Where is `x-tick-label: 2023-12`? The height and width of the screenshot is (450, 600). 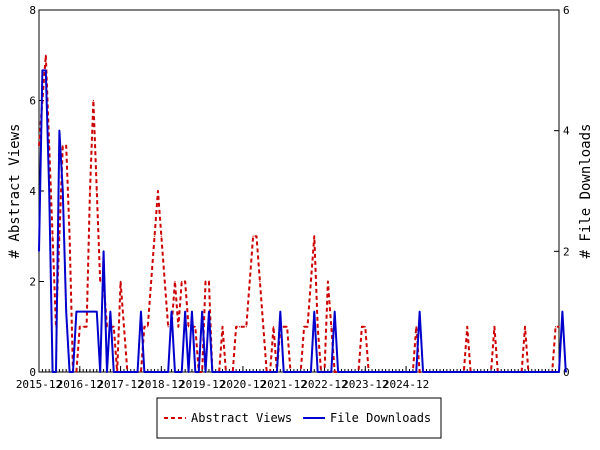
x-tick-label: 2023-12 is located at coordinates (365, 384).